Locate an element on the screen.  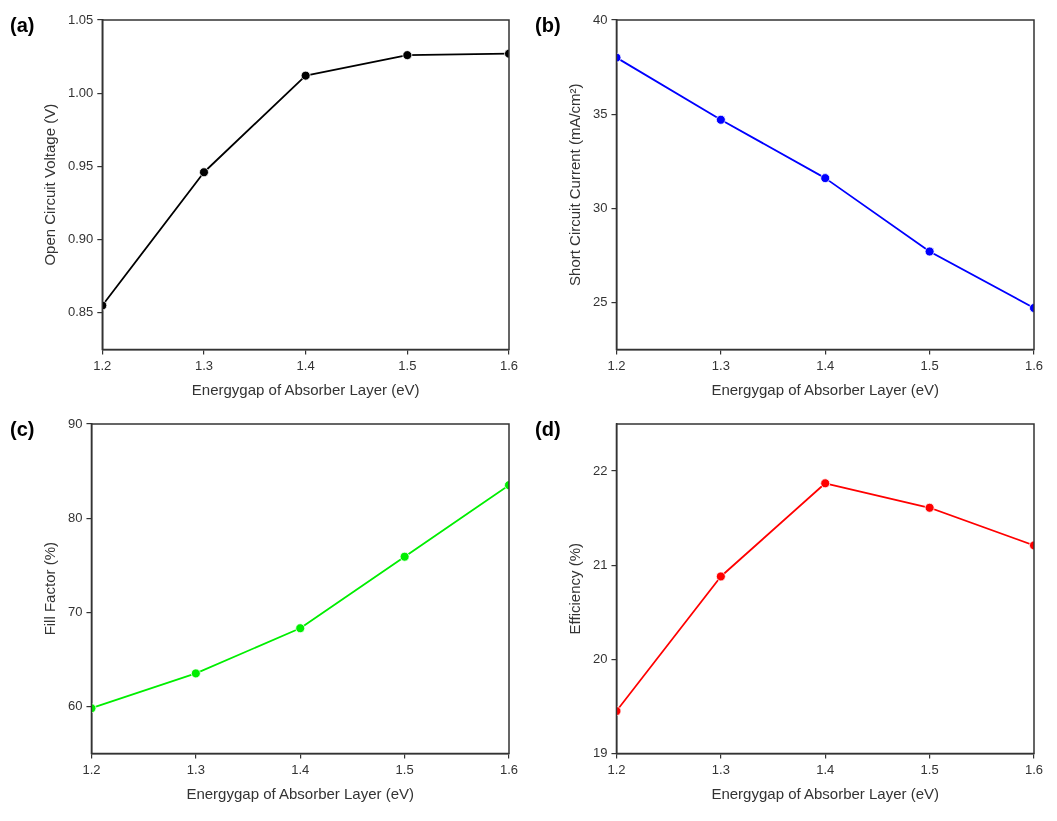
y-tick-label: 1.05 is located at coordinates (80, 19).